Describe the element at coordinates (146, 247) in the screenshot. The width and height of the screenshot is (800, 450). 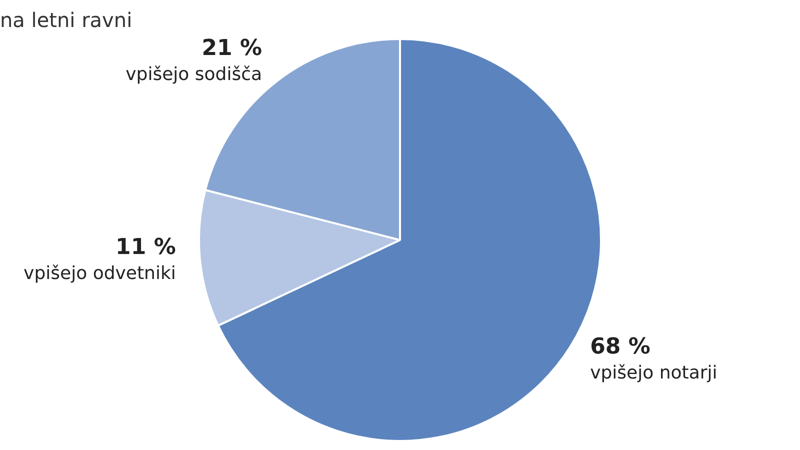
I see `data-label: 11 %` at that location.